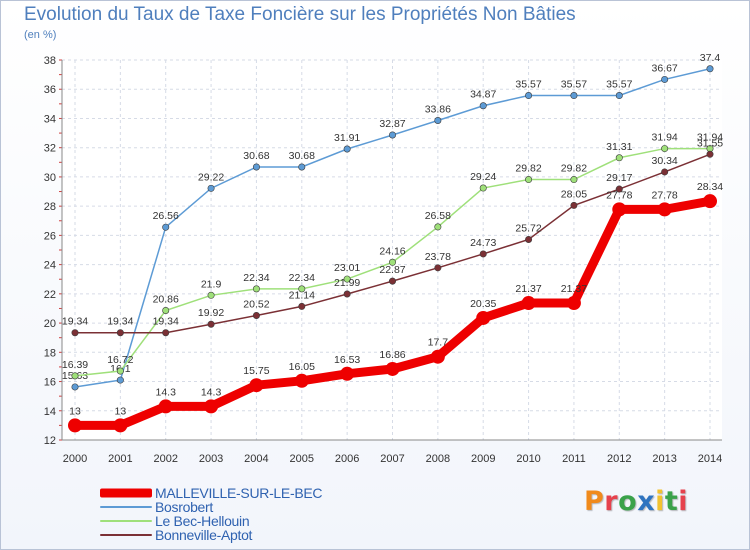 This screenshot has height=550, width=750. What do you see at coordinates (50, 295) in the screenshot?
I see `y-tick-label: 22` at bounding box center [50, 295].